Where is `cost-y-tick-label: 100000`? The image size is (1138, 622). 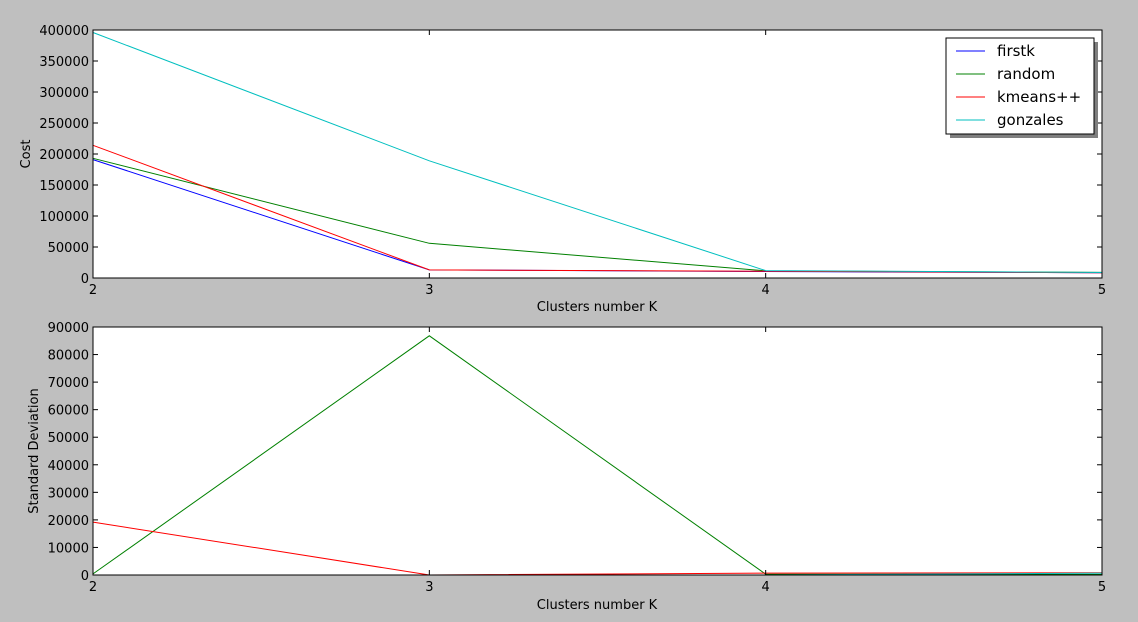
cost-y-tick-label: 100000 is located at coordinates (64, 217).